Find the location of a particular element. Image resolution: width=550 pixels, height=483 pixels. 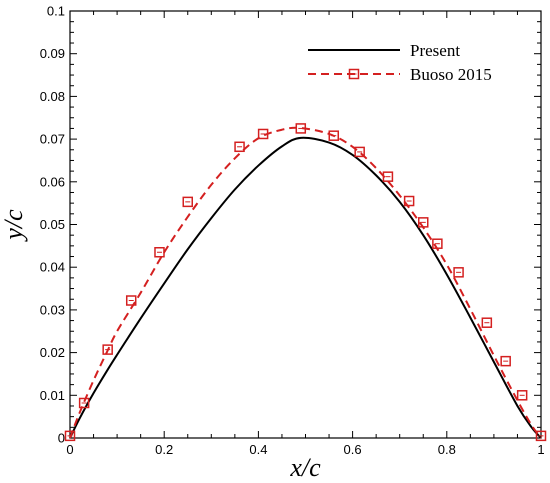

x-tick-label: 0.8 is located at coordinates (447, 449).